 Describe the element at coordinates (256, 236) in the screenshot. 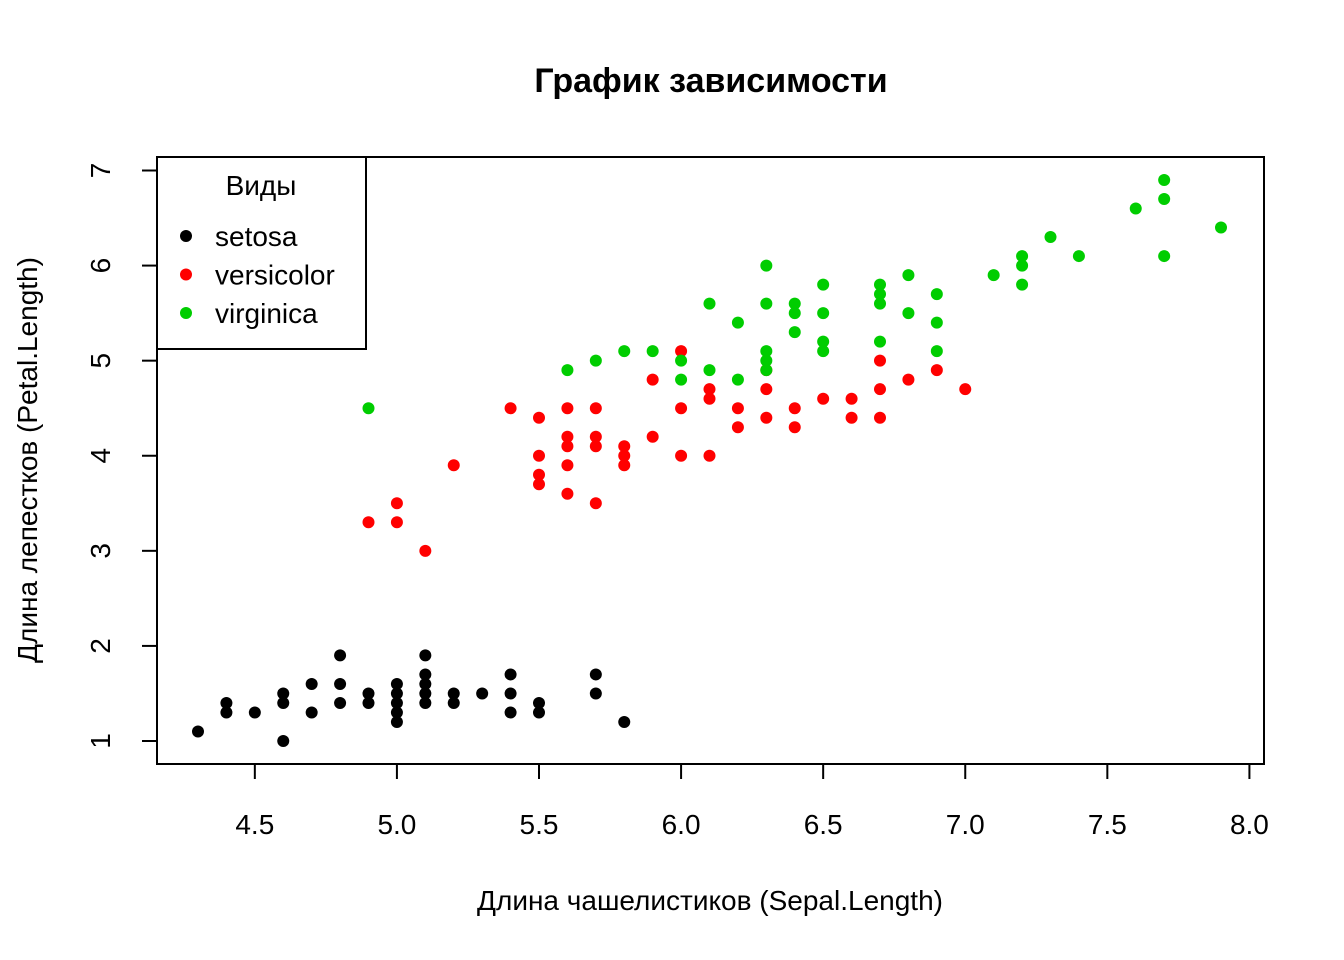

I see `legend-label: setosa` at that location.